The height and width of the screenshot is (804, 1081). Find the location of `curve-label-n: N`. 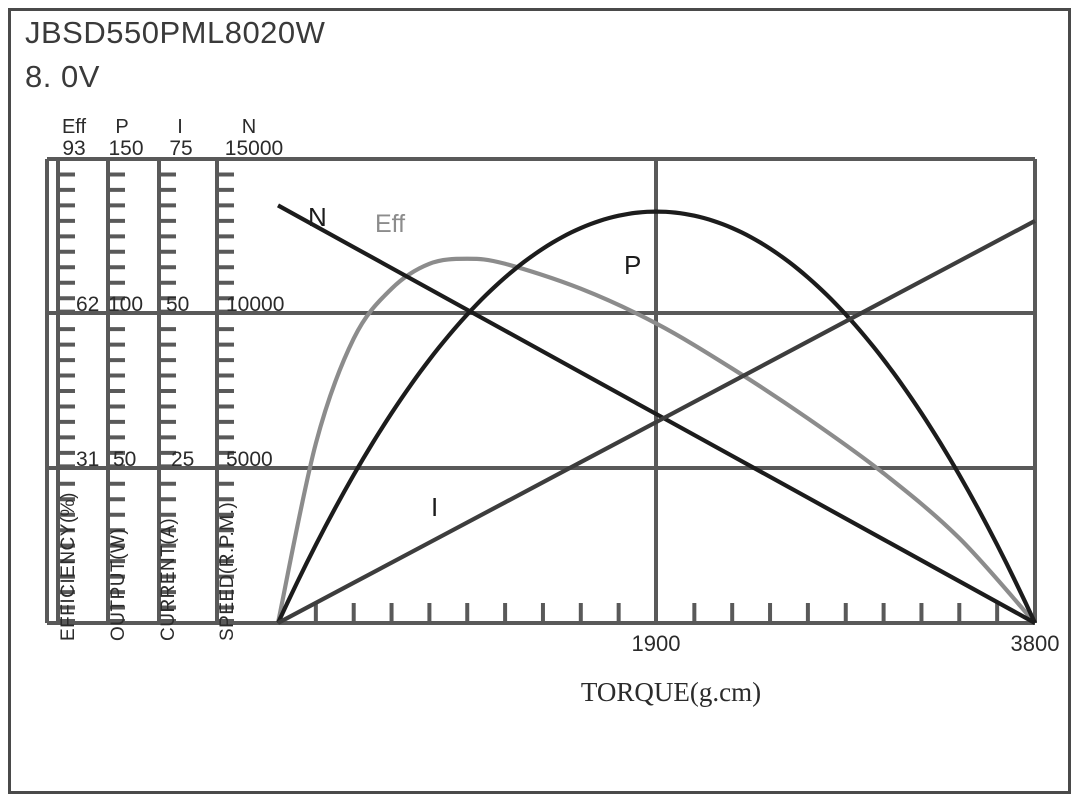

curve-label-n: N is located at coordinates (317, 217).